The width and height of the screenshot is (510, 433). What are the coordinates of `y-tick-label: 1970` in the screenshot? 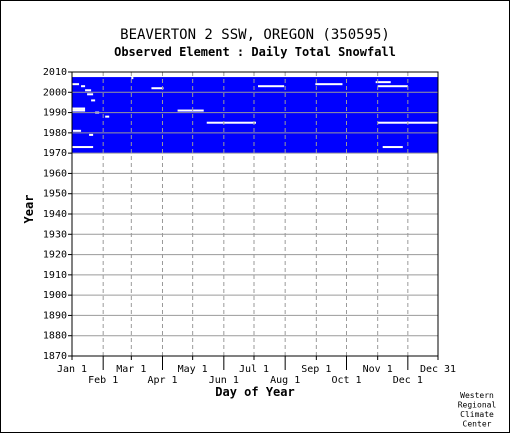 It's located at (55, 153).